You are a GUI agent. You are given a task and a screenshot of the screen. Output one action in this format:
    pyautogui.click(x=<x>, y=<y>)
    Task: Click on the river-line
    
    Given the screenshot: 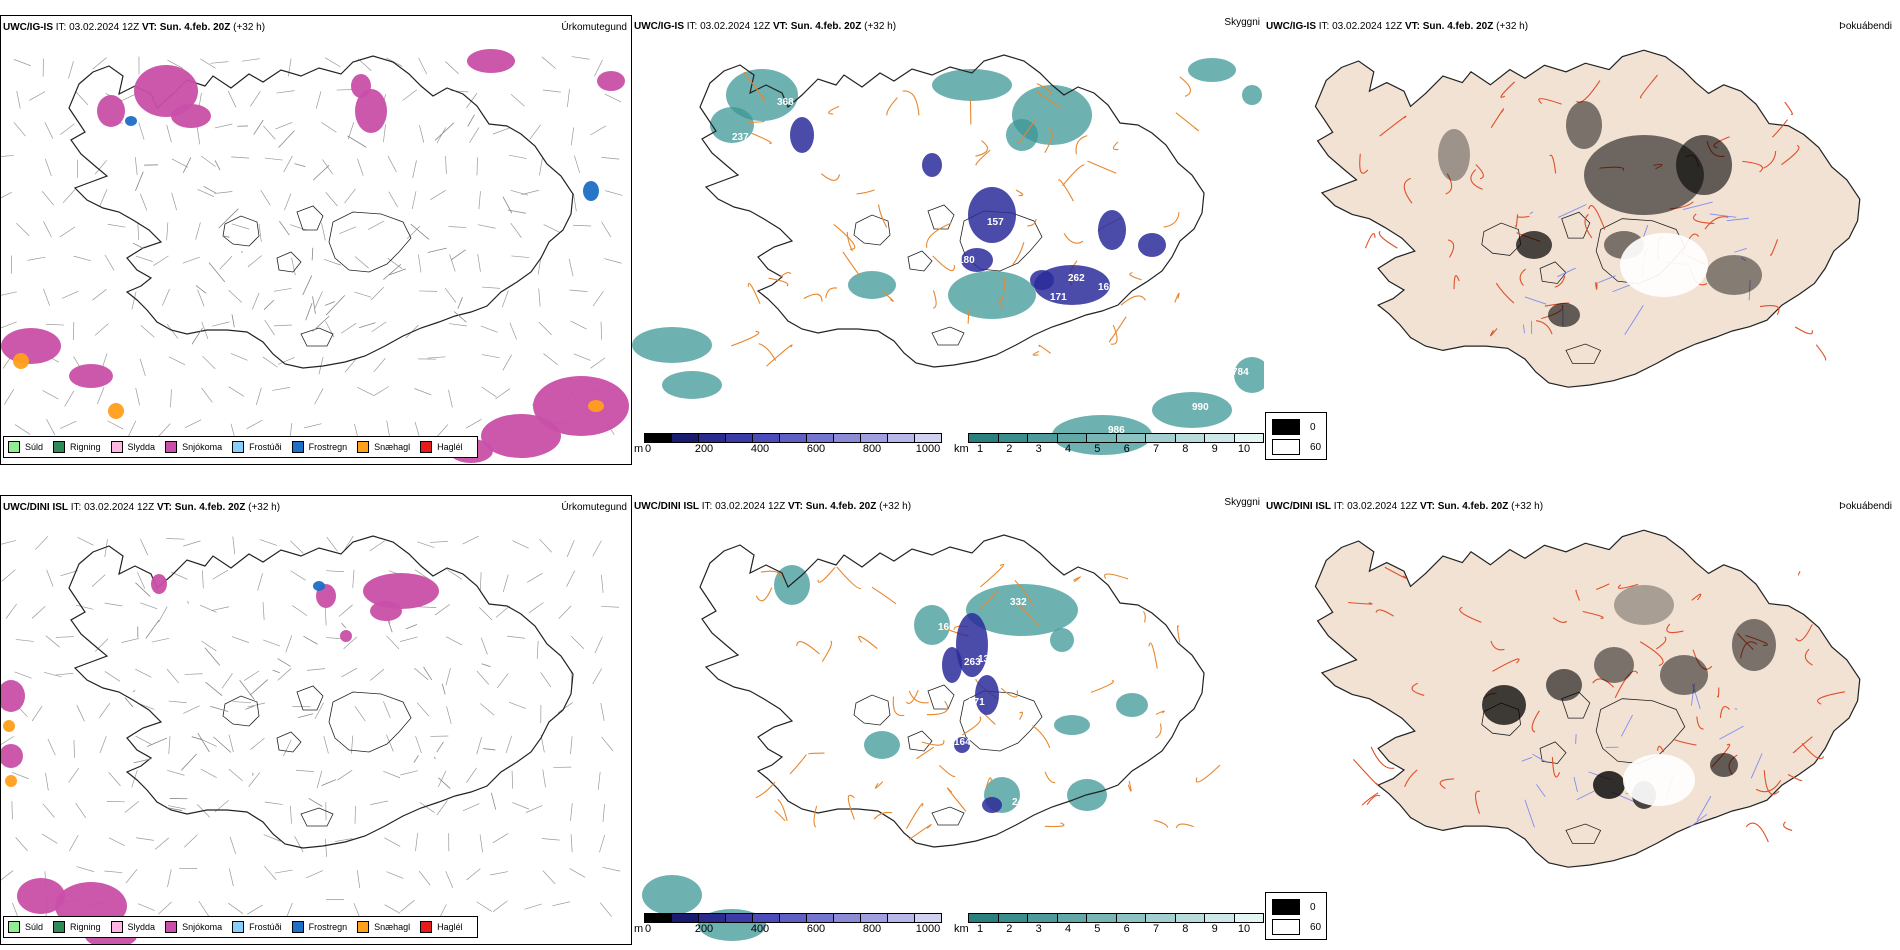 What is the action you would take?
    pyautogui.click(x=1566, y=272)
    